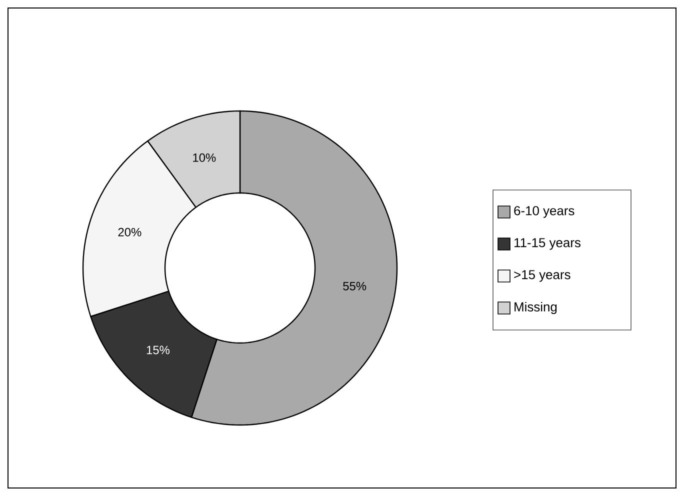 This screenshot has width=683, height=496. I want to click on data-label: 55%, so click(354, 286).